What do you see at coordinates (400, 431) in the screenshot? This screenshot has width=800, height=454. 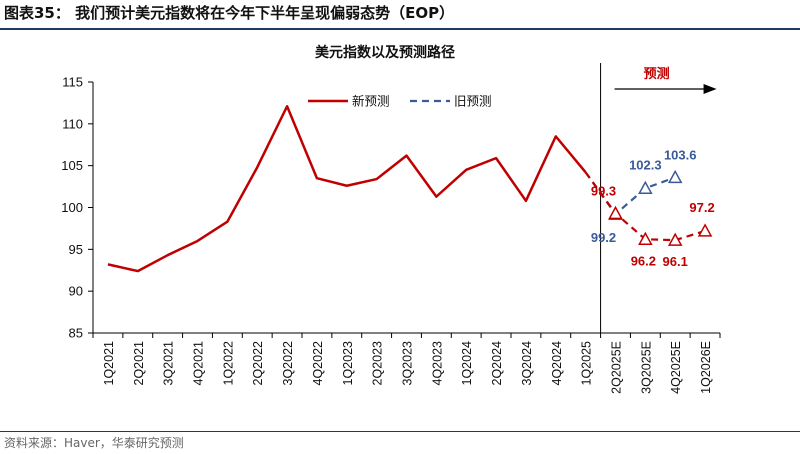 I see `bottom-divider` at bounding box center [400, 431].